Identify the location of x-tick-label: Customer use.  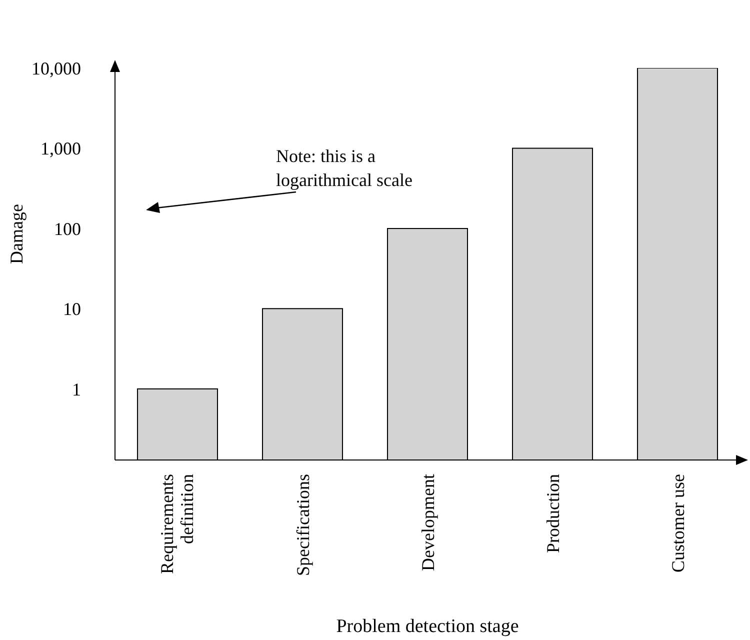
(678, 523).